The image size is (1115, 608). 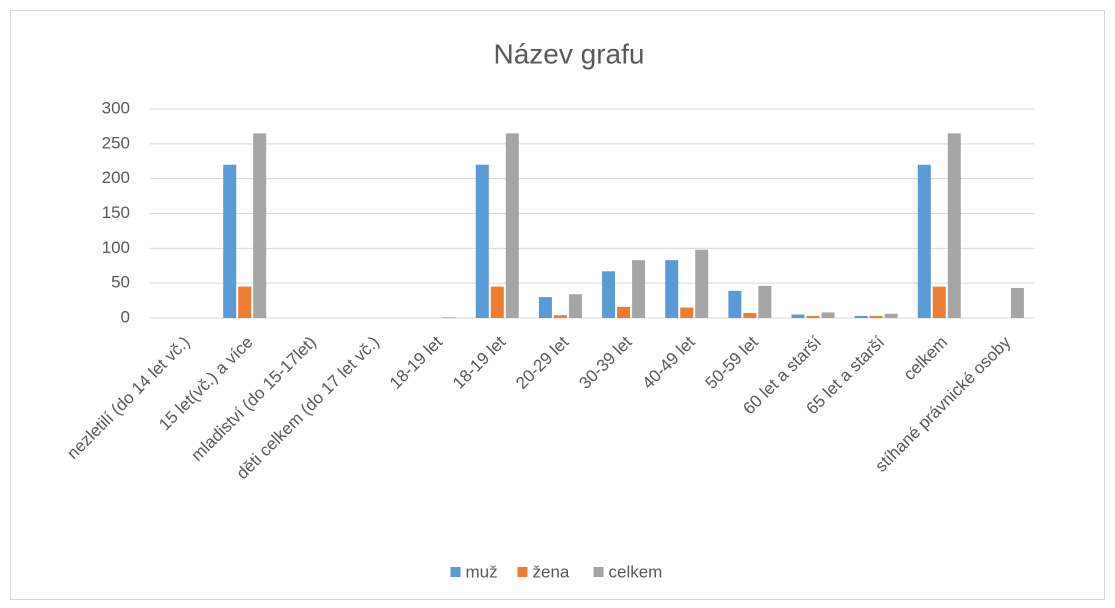 What do you see at coordinates (551, 571) in the screenshot?
I see `legend-label: žena` at bounding box center [551, 571].